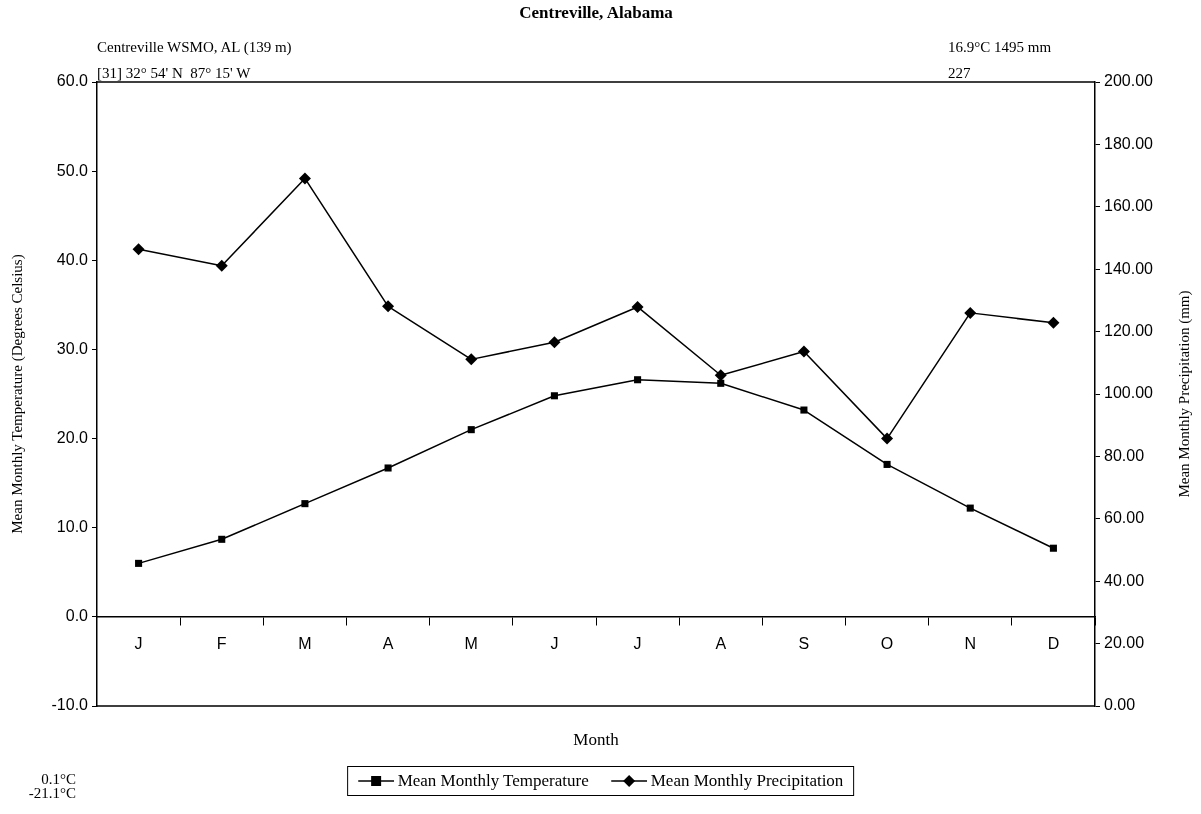 The width and height of the screenshot is (1201, 814). I want to click on legend-label: Mean Monthly Temperature, so click(493, 781).